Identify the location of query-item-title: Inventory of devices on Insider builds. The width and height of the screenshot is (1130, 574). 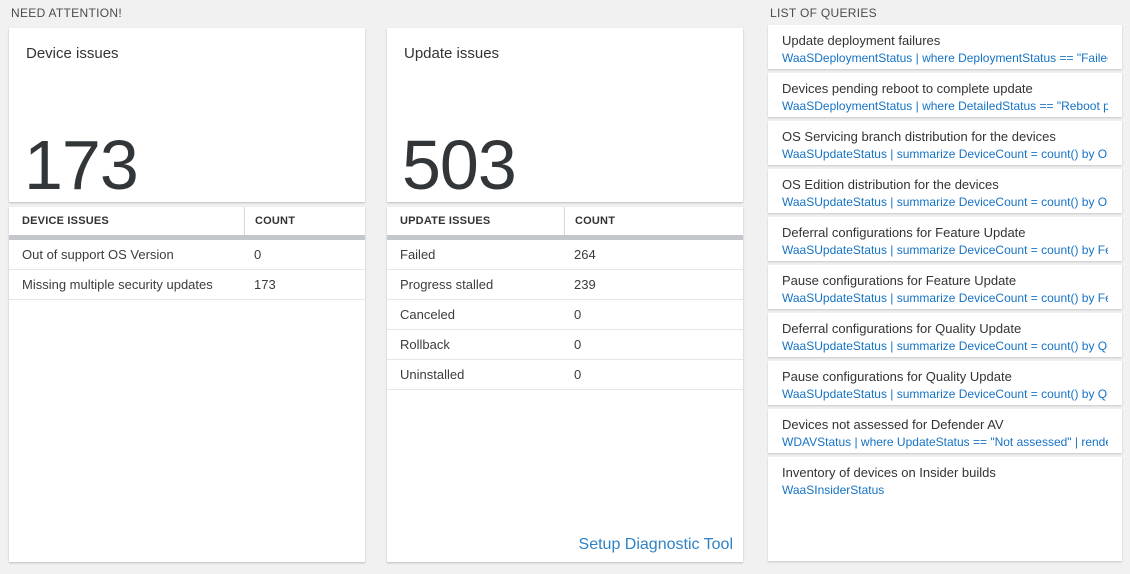
(889, 472).